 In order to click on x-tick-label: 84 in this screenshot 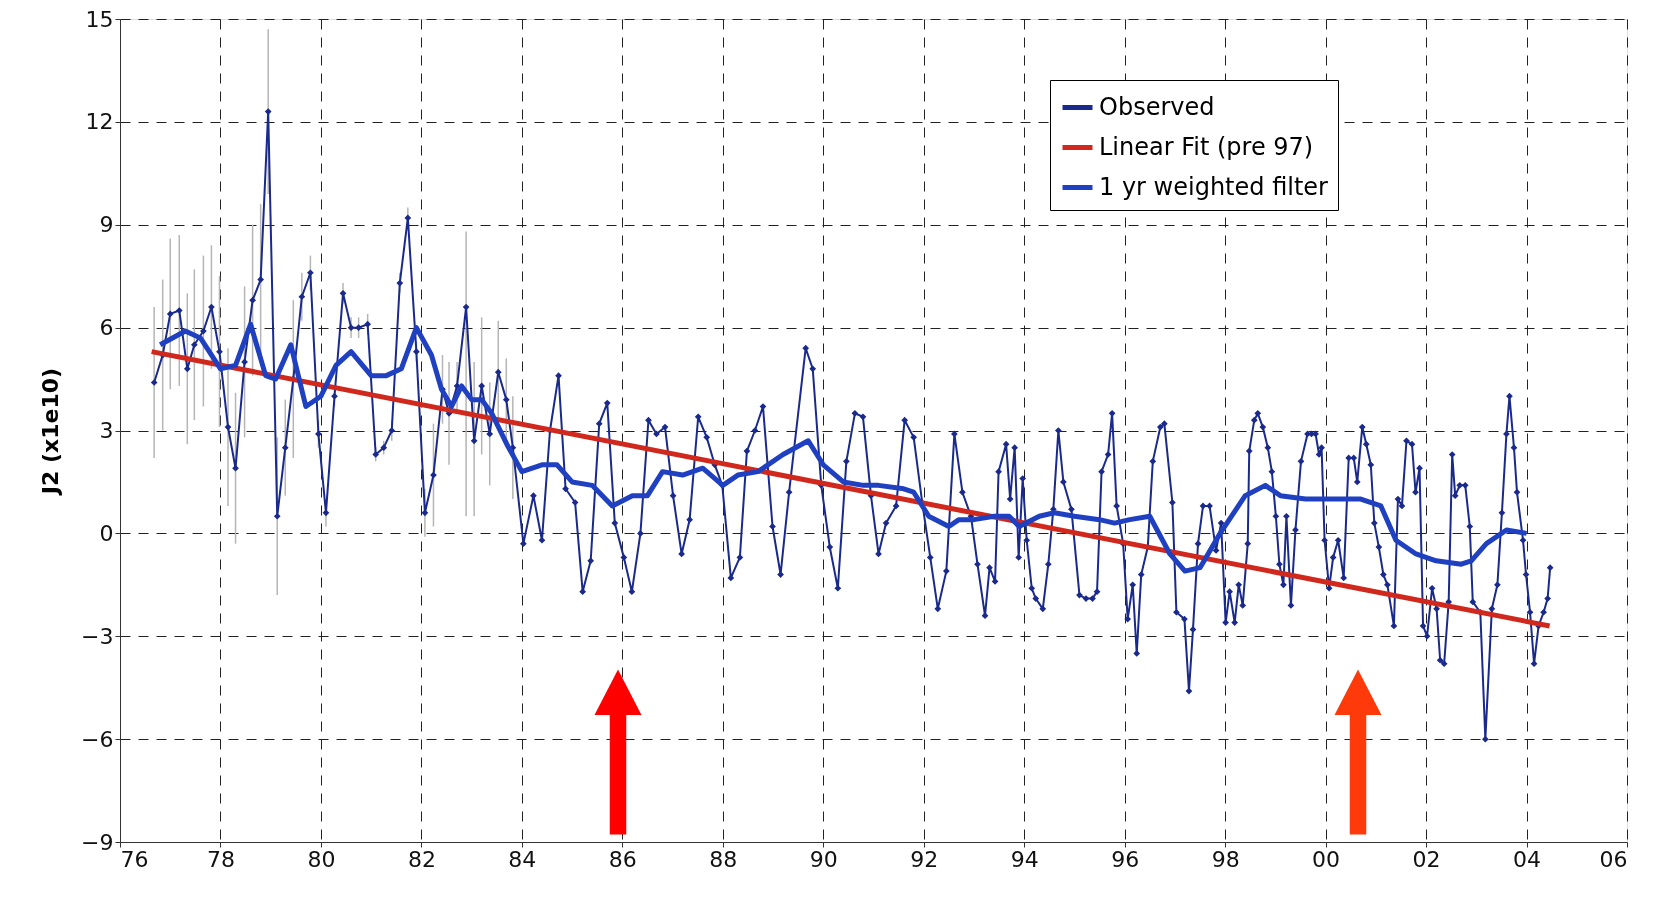, I will do `click(522, 859)`.